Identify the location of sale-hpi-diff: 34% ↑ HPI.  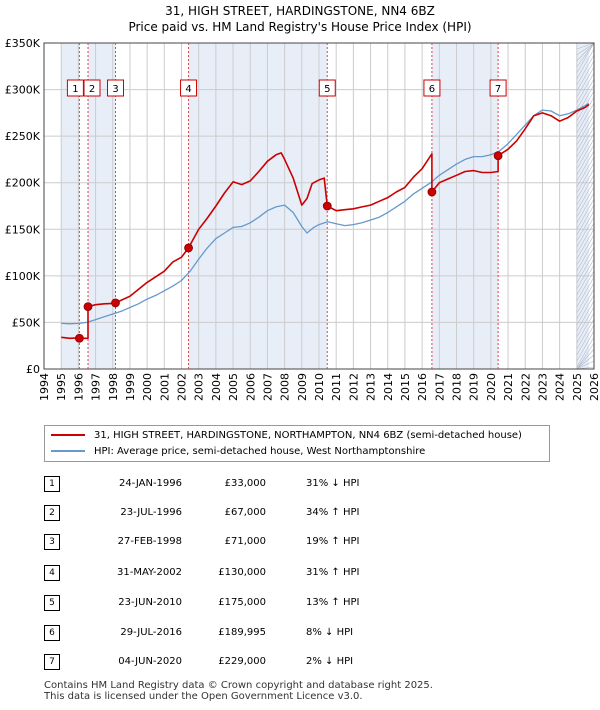
(333, 512).